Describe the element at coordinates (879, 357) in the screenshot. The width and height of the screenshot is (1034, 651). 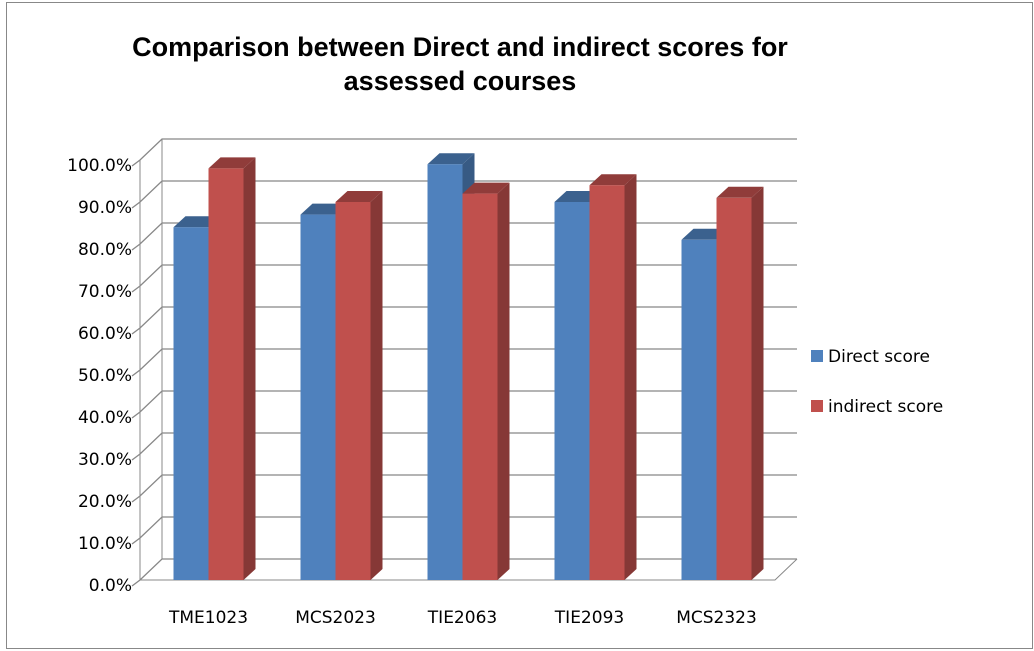
I see `legend-label: Direct score` at that location.